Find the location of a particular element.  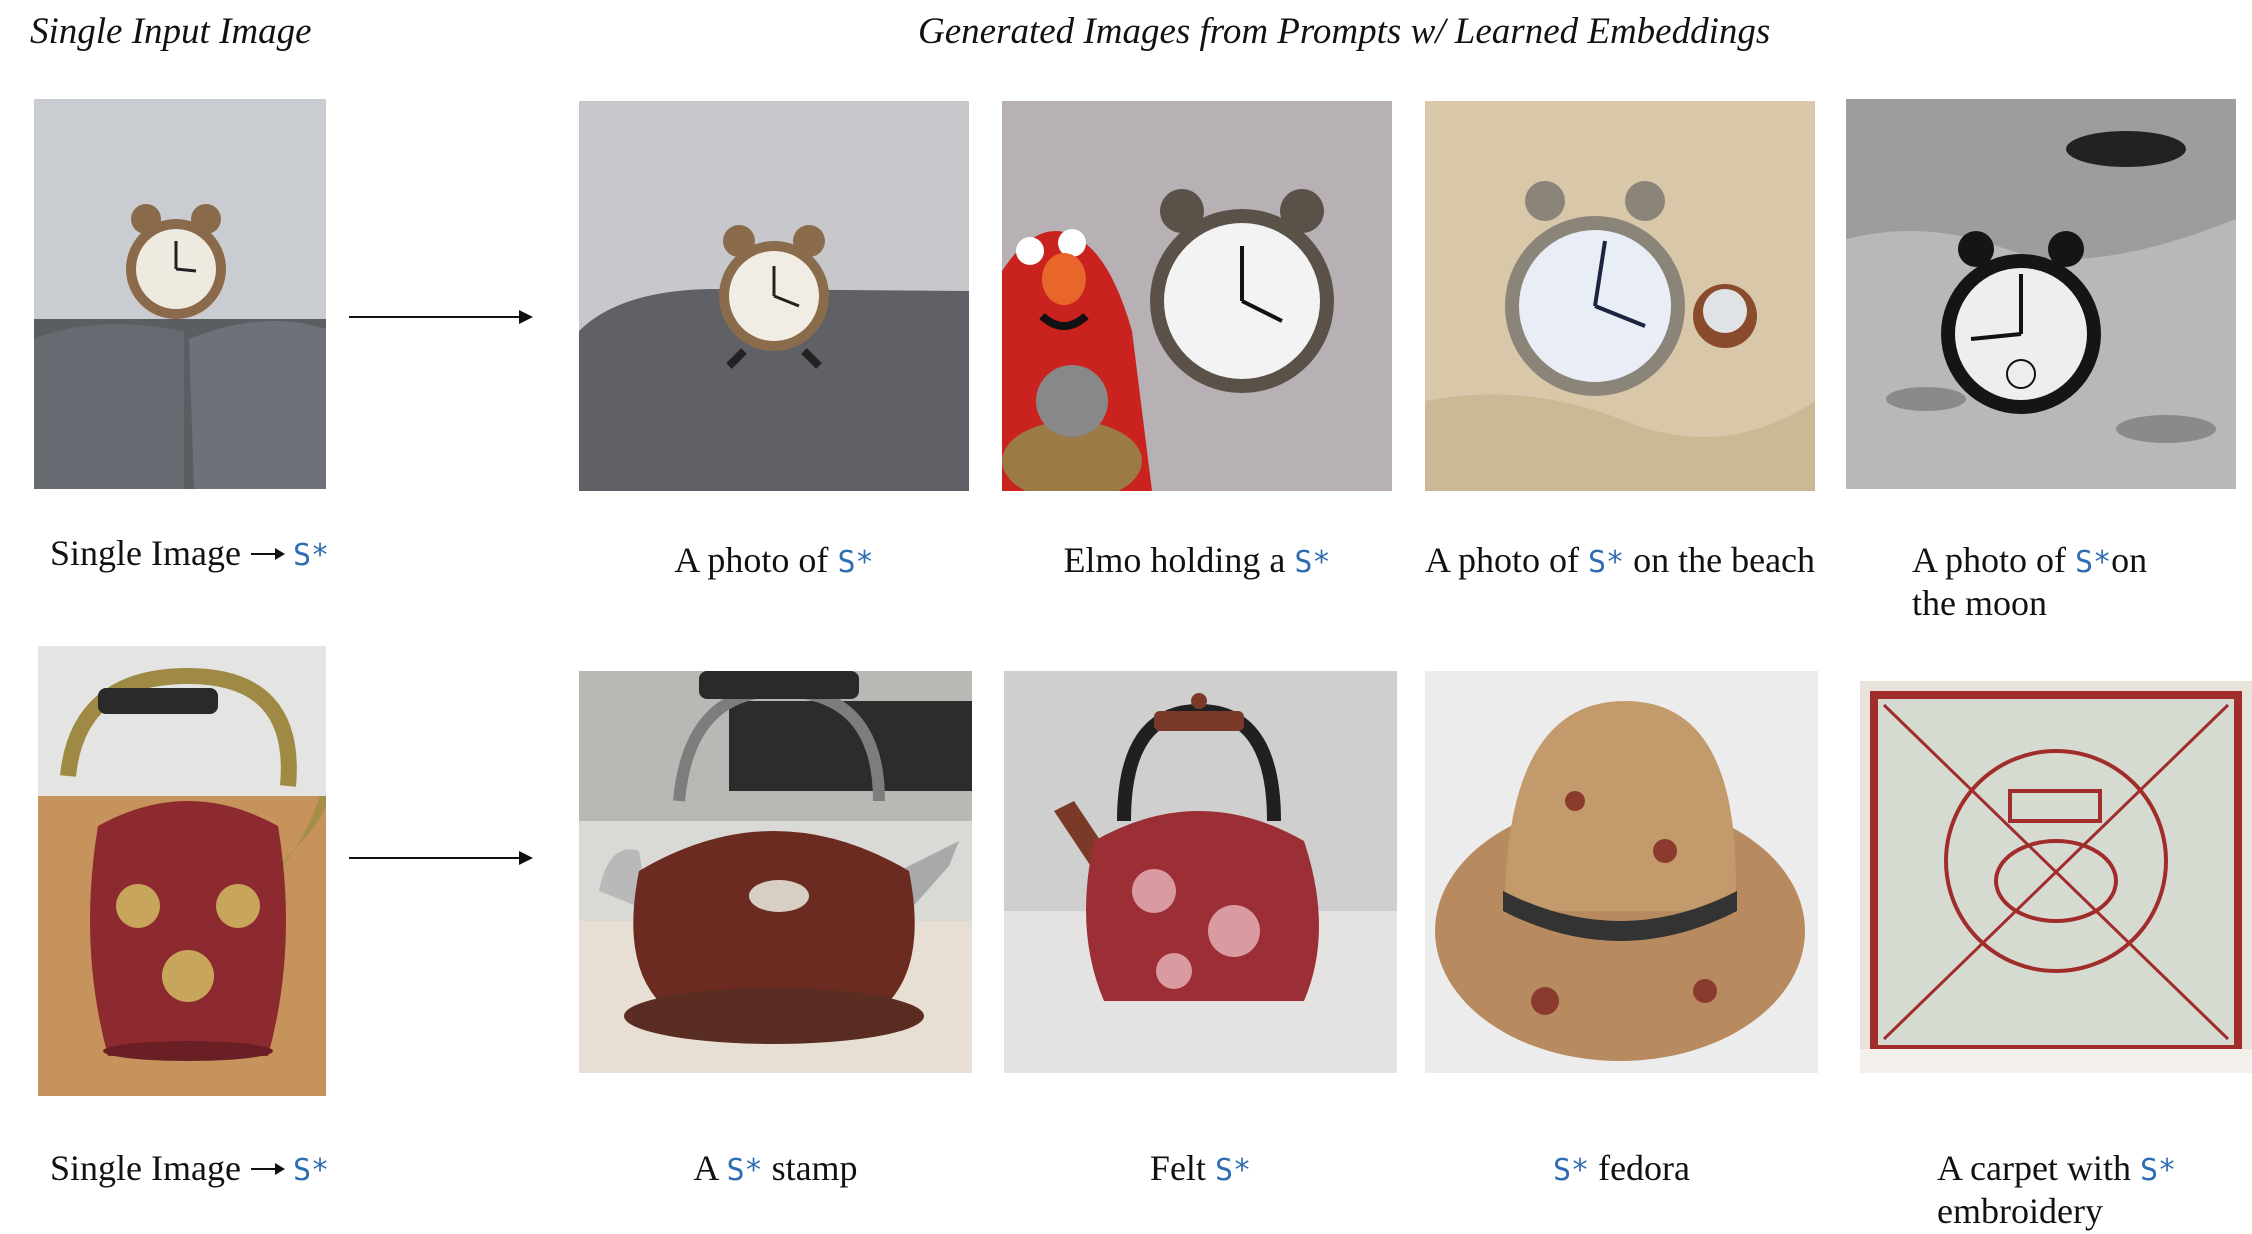

generated-image-clock-photo is located at coordinates (774, 296).